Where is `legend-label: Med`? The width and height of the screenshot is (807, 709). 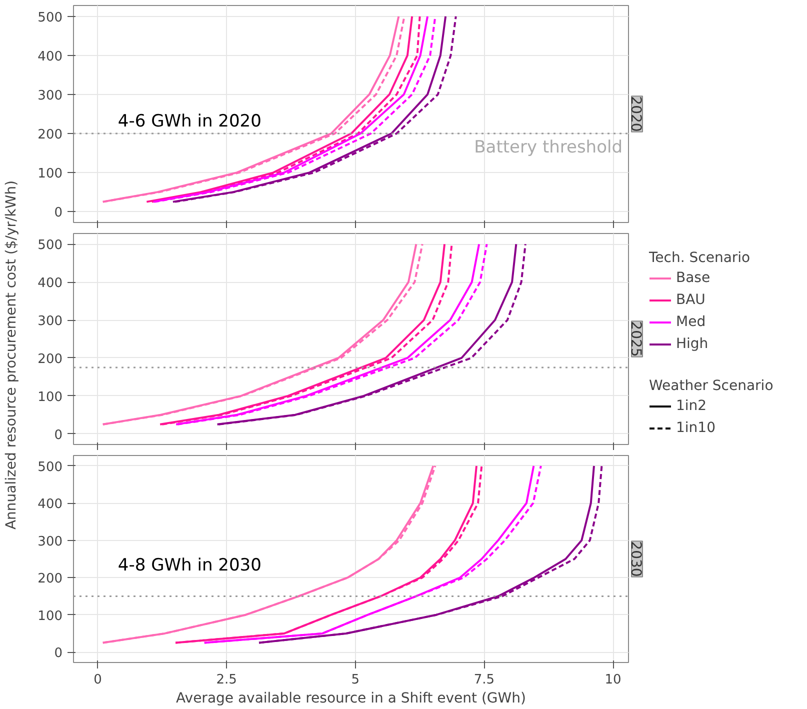 legend-label: Med is located at coordinates (691, 322).